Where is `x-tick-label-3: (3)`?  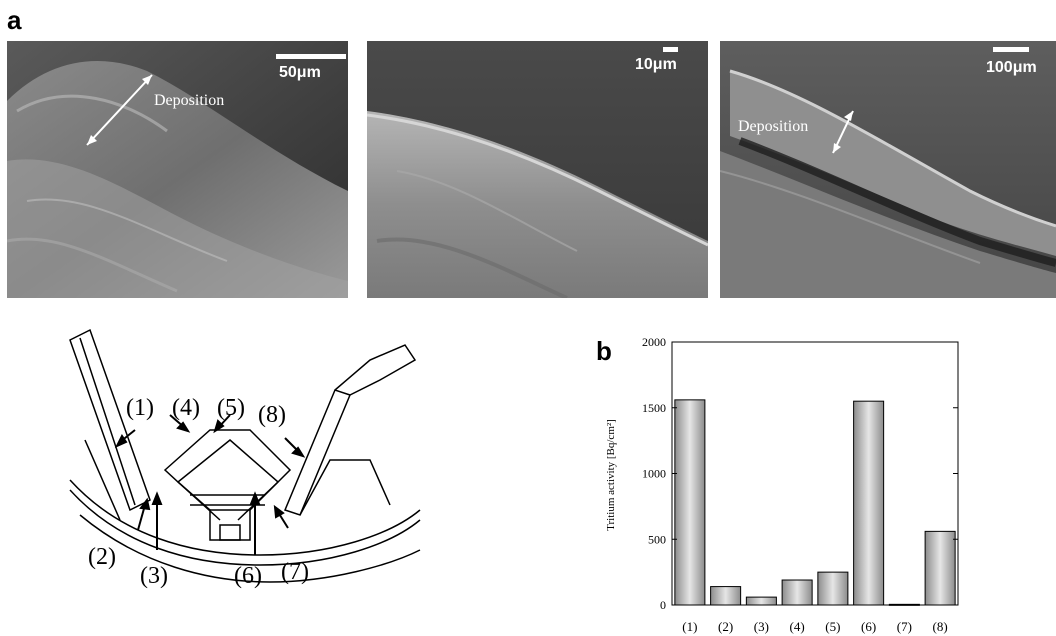 x-tick-label-3: (3) is located at coordinates (761, 626).